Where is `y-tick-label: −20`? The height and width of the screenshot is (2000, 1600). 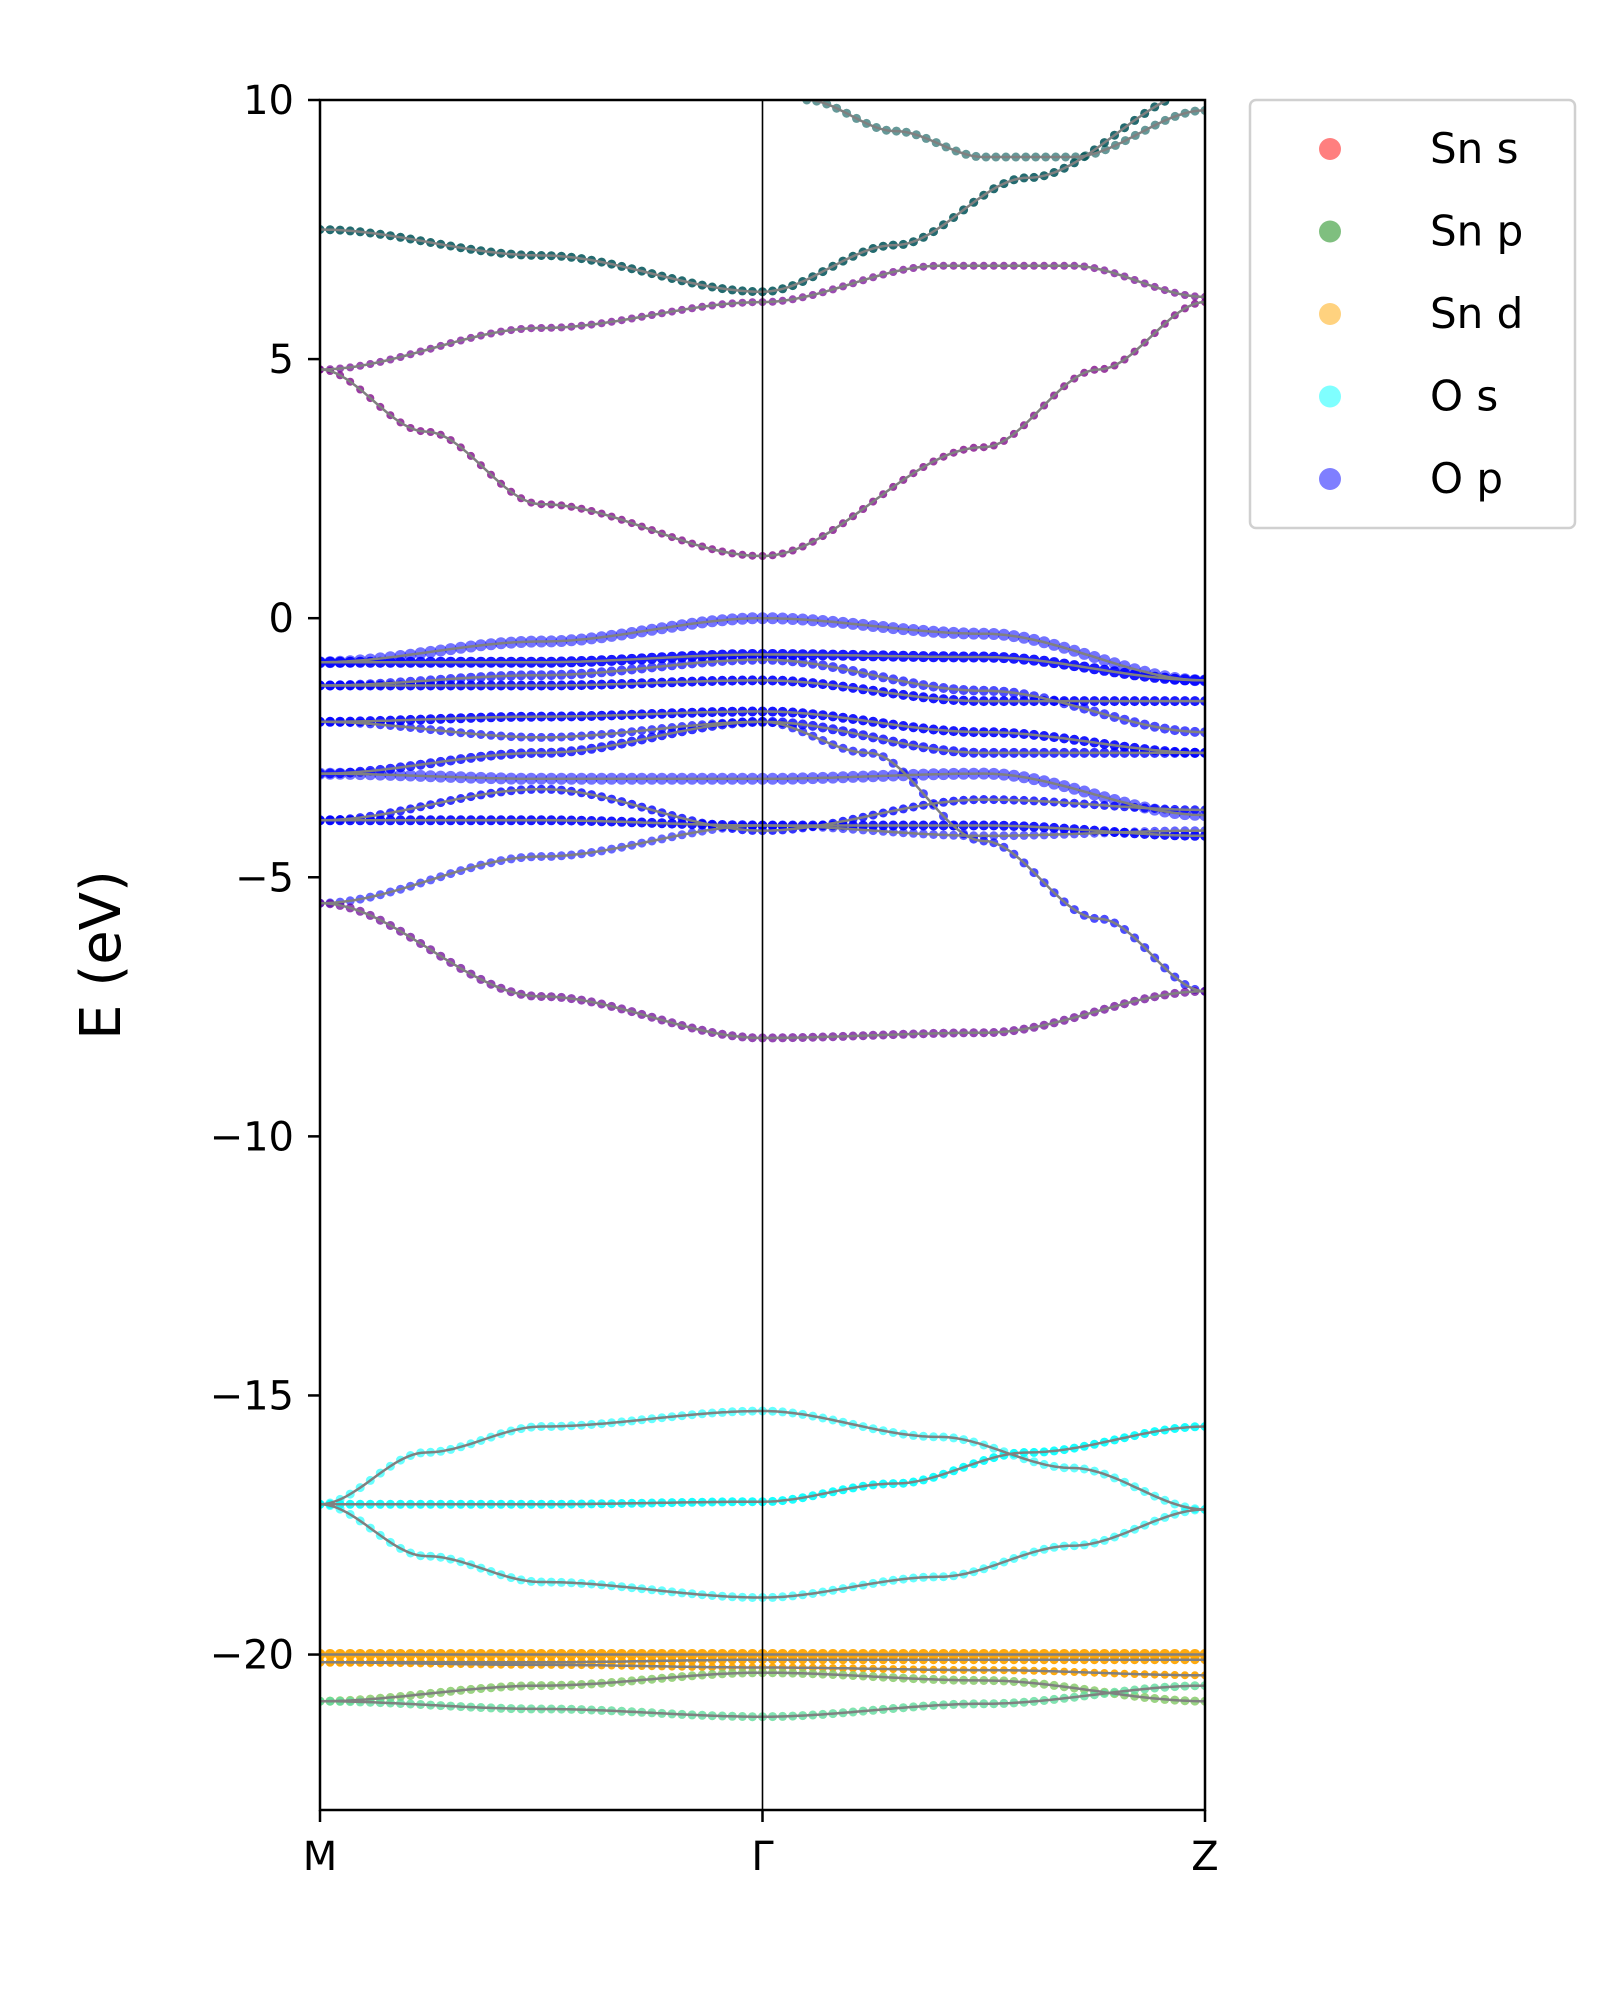 y-tick-label: −20 is located at coordinates (252, 1656).